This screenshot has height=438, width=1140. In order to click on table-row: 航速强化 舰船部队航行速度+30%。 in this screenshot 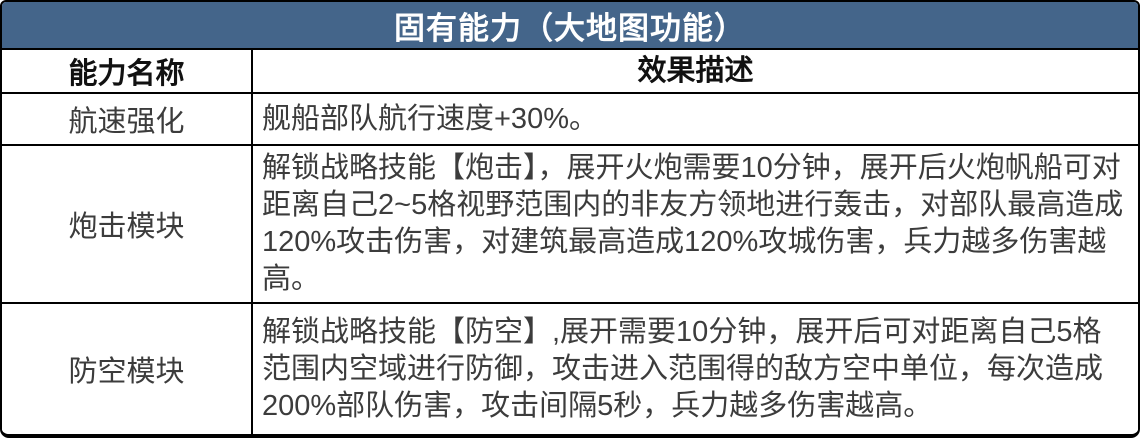, I will do `click(570, 118)`.